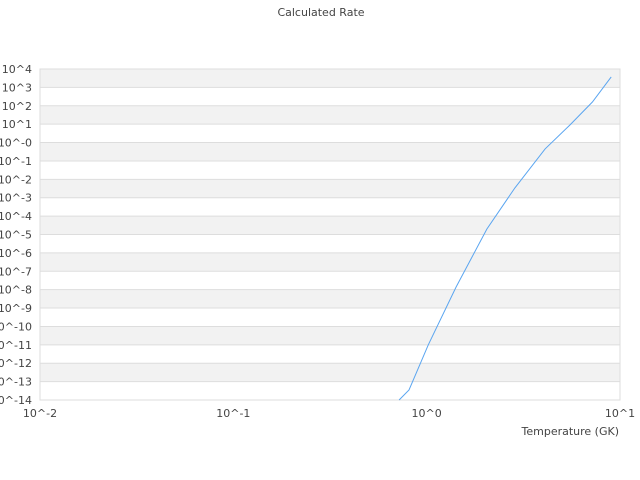 This screenshot has width=640, height=480. I want to click on y-tick-label: 10^-12, so click(16, 363).